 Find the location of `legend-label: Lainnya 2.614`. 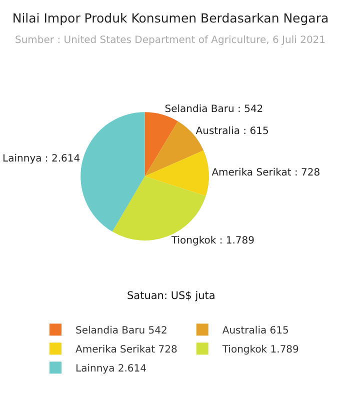

legend-label: Lainnya 2.614 is located at coordinates (111, 369).